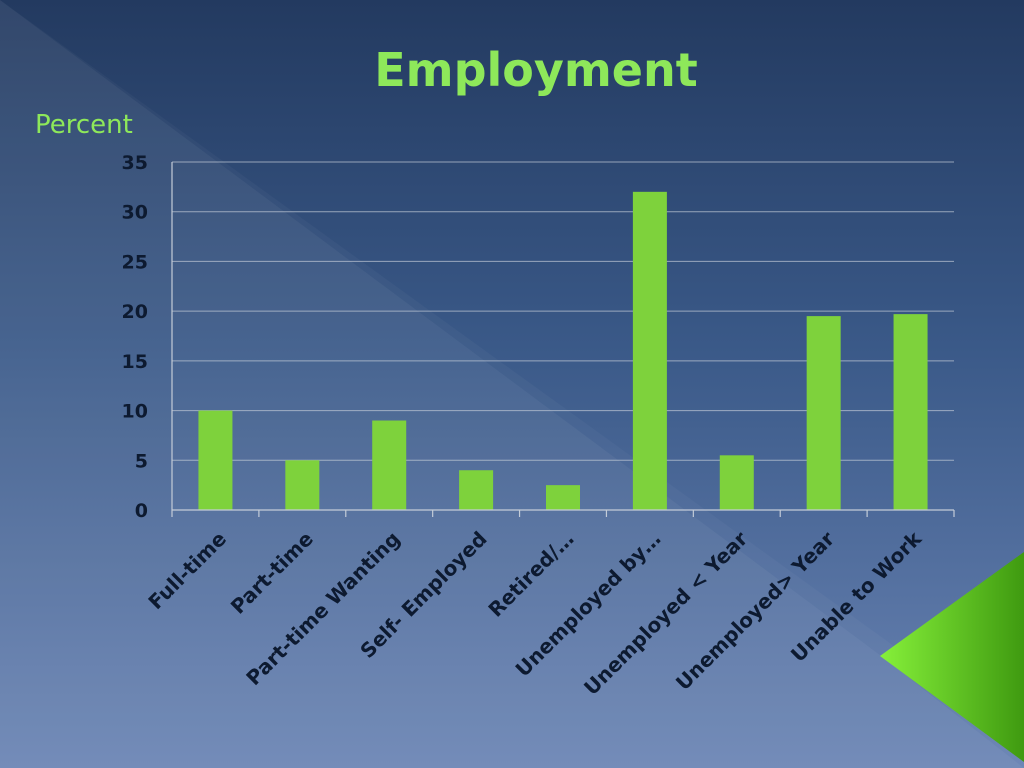 The height and width of the screenshot is (768, 1024). What do you see at coordinates (135, 362) in the screenshot?
I see `y-tick-label: 15` at bounding box center [135, 362].